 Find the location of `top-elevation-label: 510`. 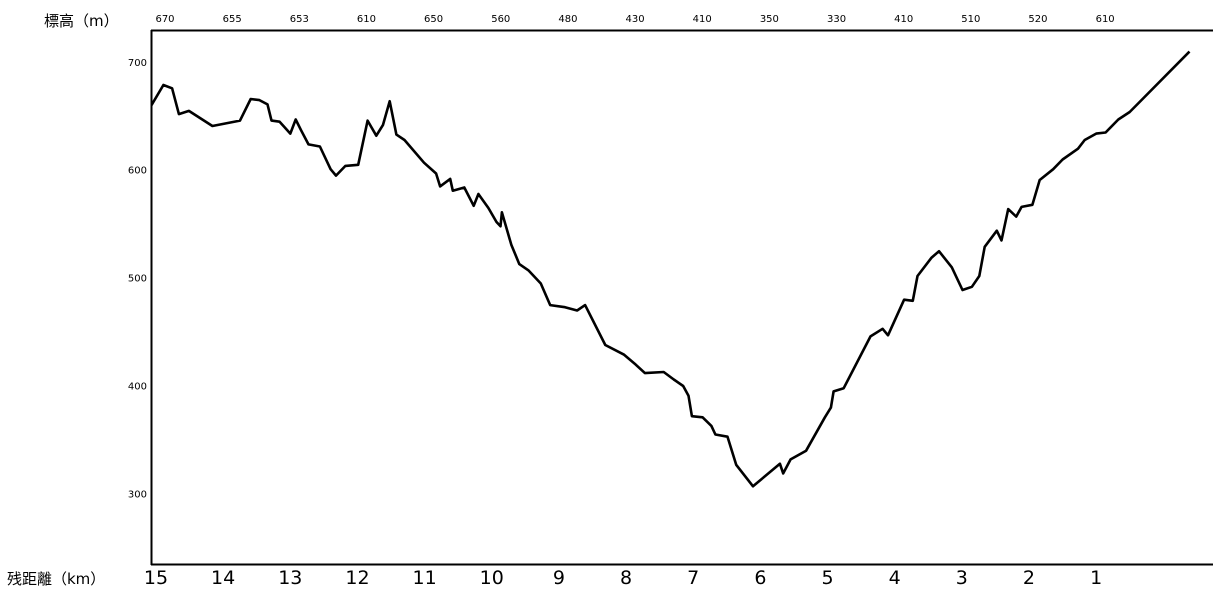

top-elevation-label: 510 is located at coordinates (970, 19).